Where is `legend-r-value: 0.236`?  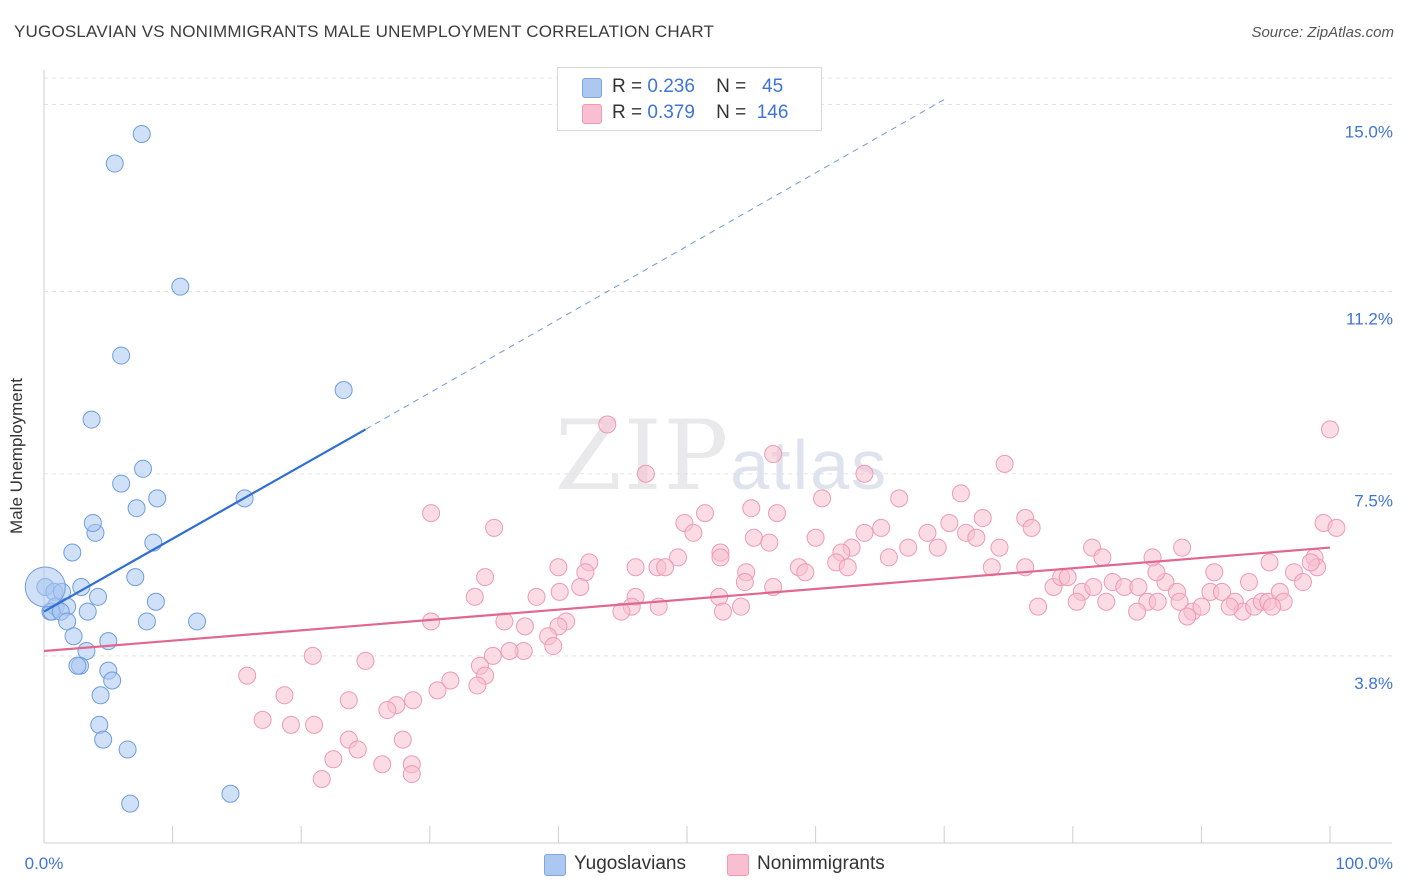 legend-r-value: 0.236 is located at coordinates (671, 86).